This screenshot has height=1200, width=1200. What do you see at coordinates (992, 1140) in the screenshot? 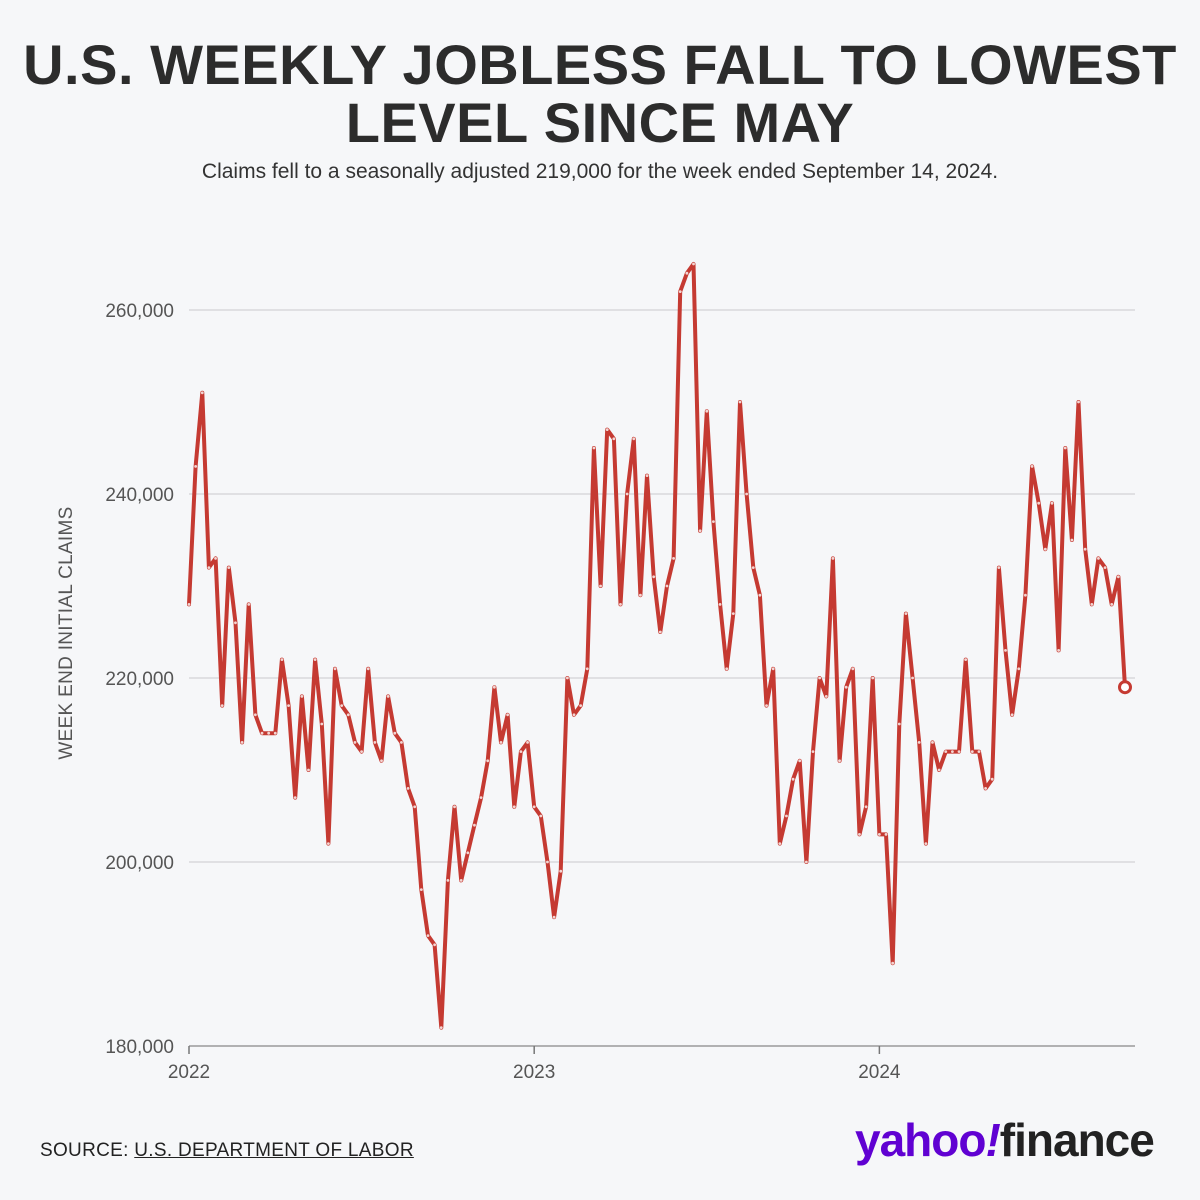
I see `logo-exclamation: !` at bounding box center [992, 1140].